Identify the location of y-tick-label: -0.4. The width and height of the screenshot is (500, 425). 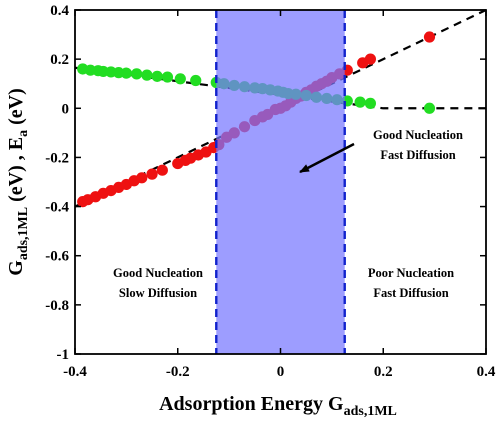
(57, 208).